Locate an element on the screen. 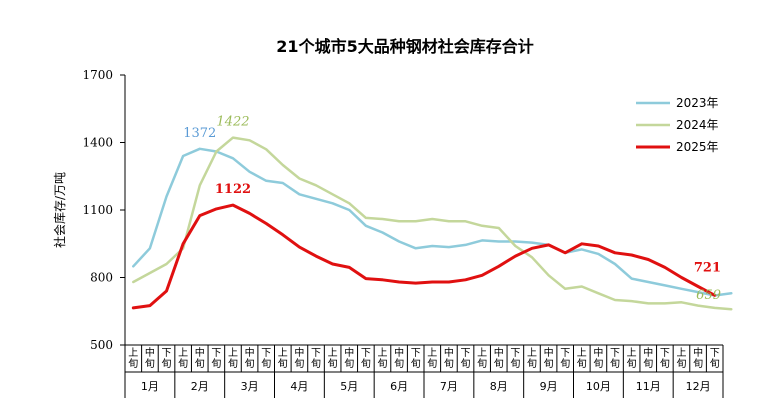 The height and width of the screenshot is (420, 766). y-ticks: 500 800 1100 1400 1700 is located at coordinates (104, 210).